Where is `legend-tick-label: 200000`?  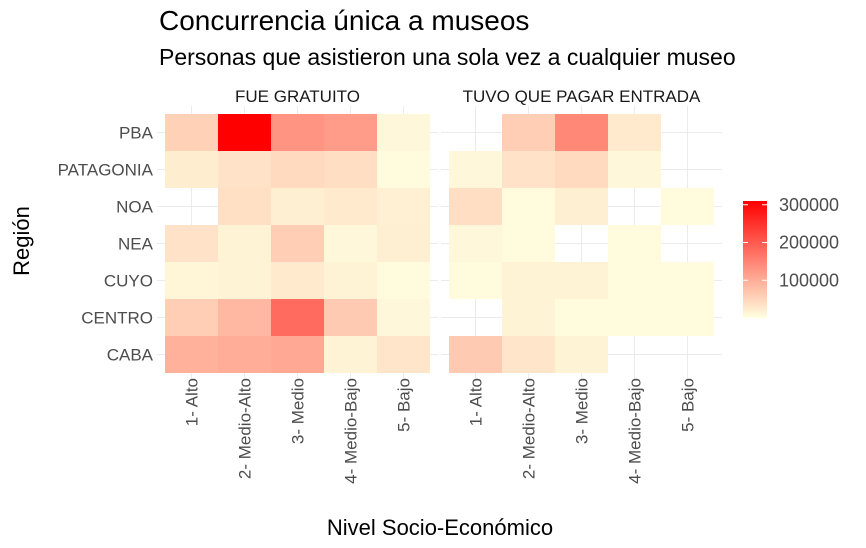 legend-tick-label: 200000 is located at coordinates (809, 243).